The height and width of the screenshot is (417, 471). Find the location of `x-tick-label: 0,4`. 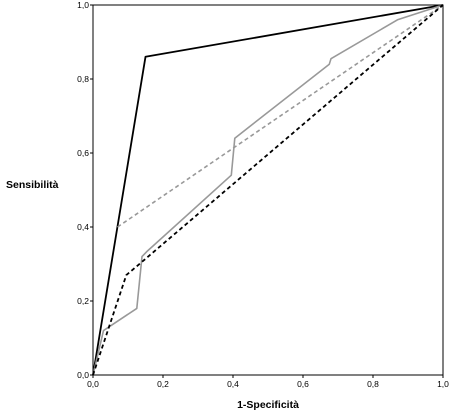

x-tick-label: 0,4 is located at coordinates (233, 384).